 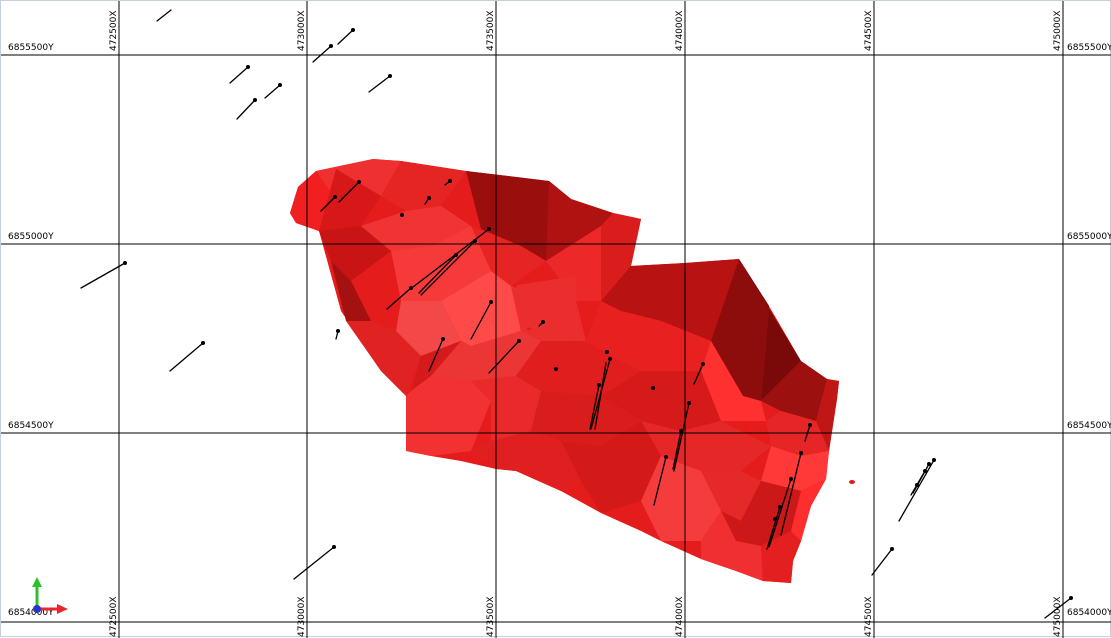 I want to click on x-label-bottom: 473500X, so click(x=491, y=616).